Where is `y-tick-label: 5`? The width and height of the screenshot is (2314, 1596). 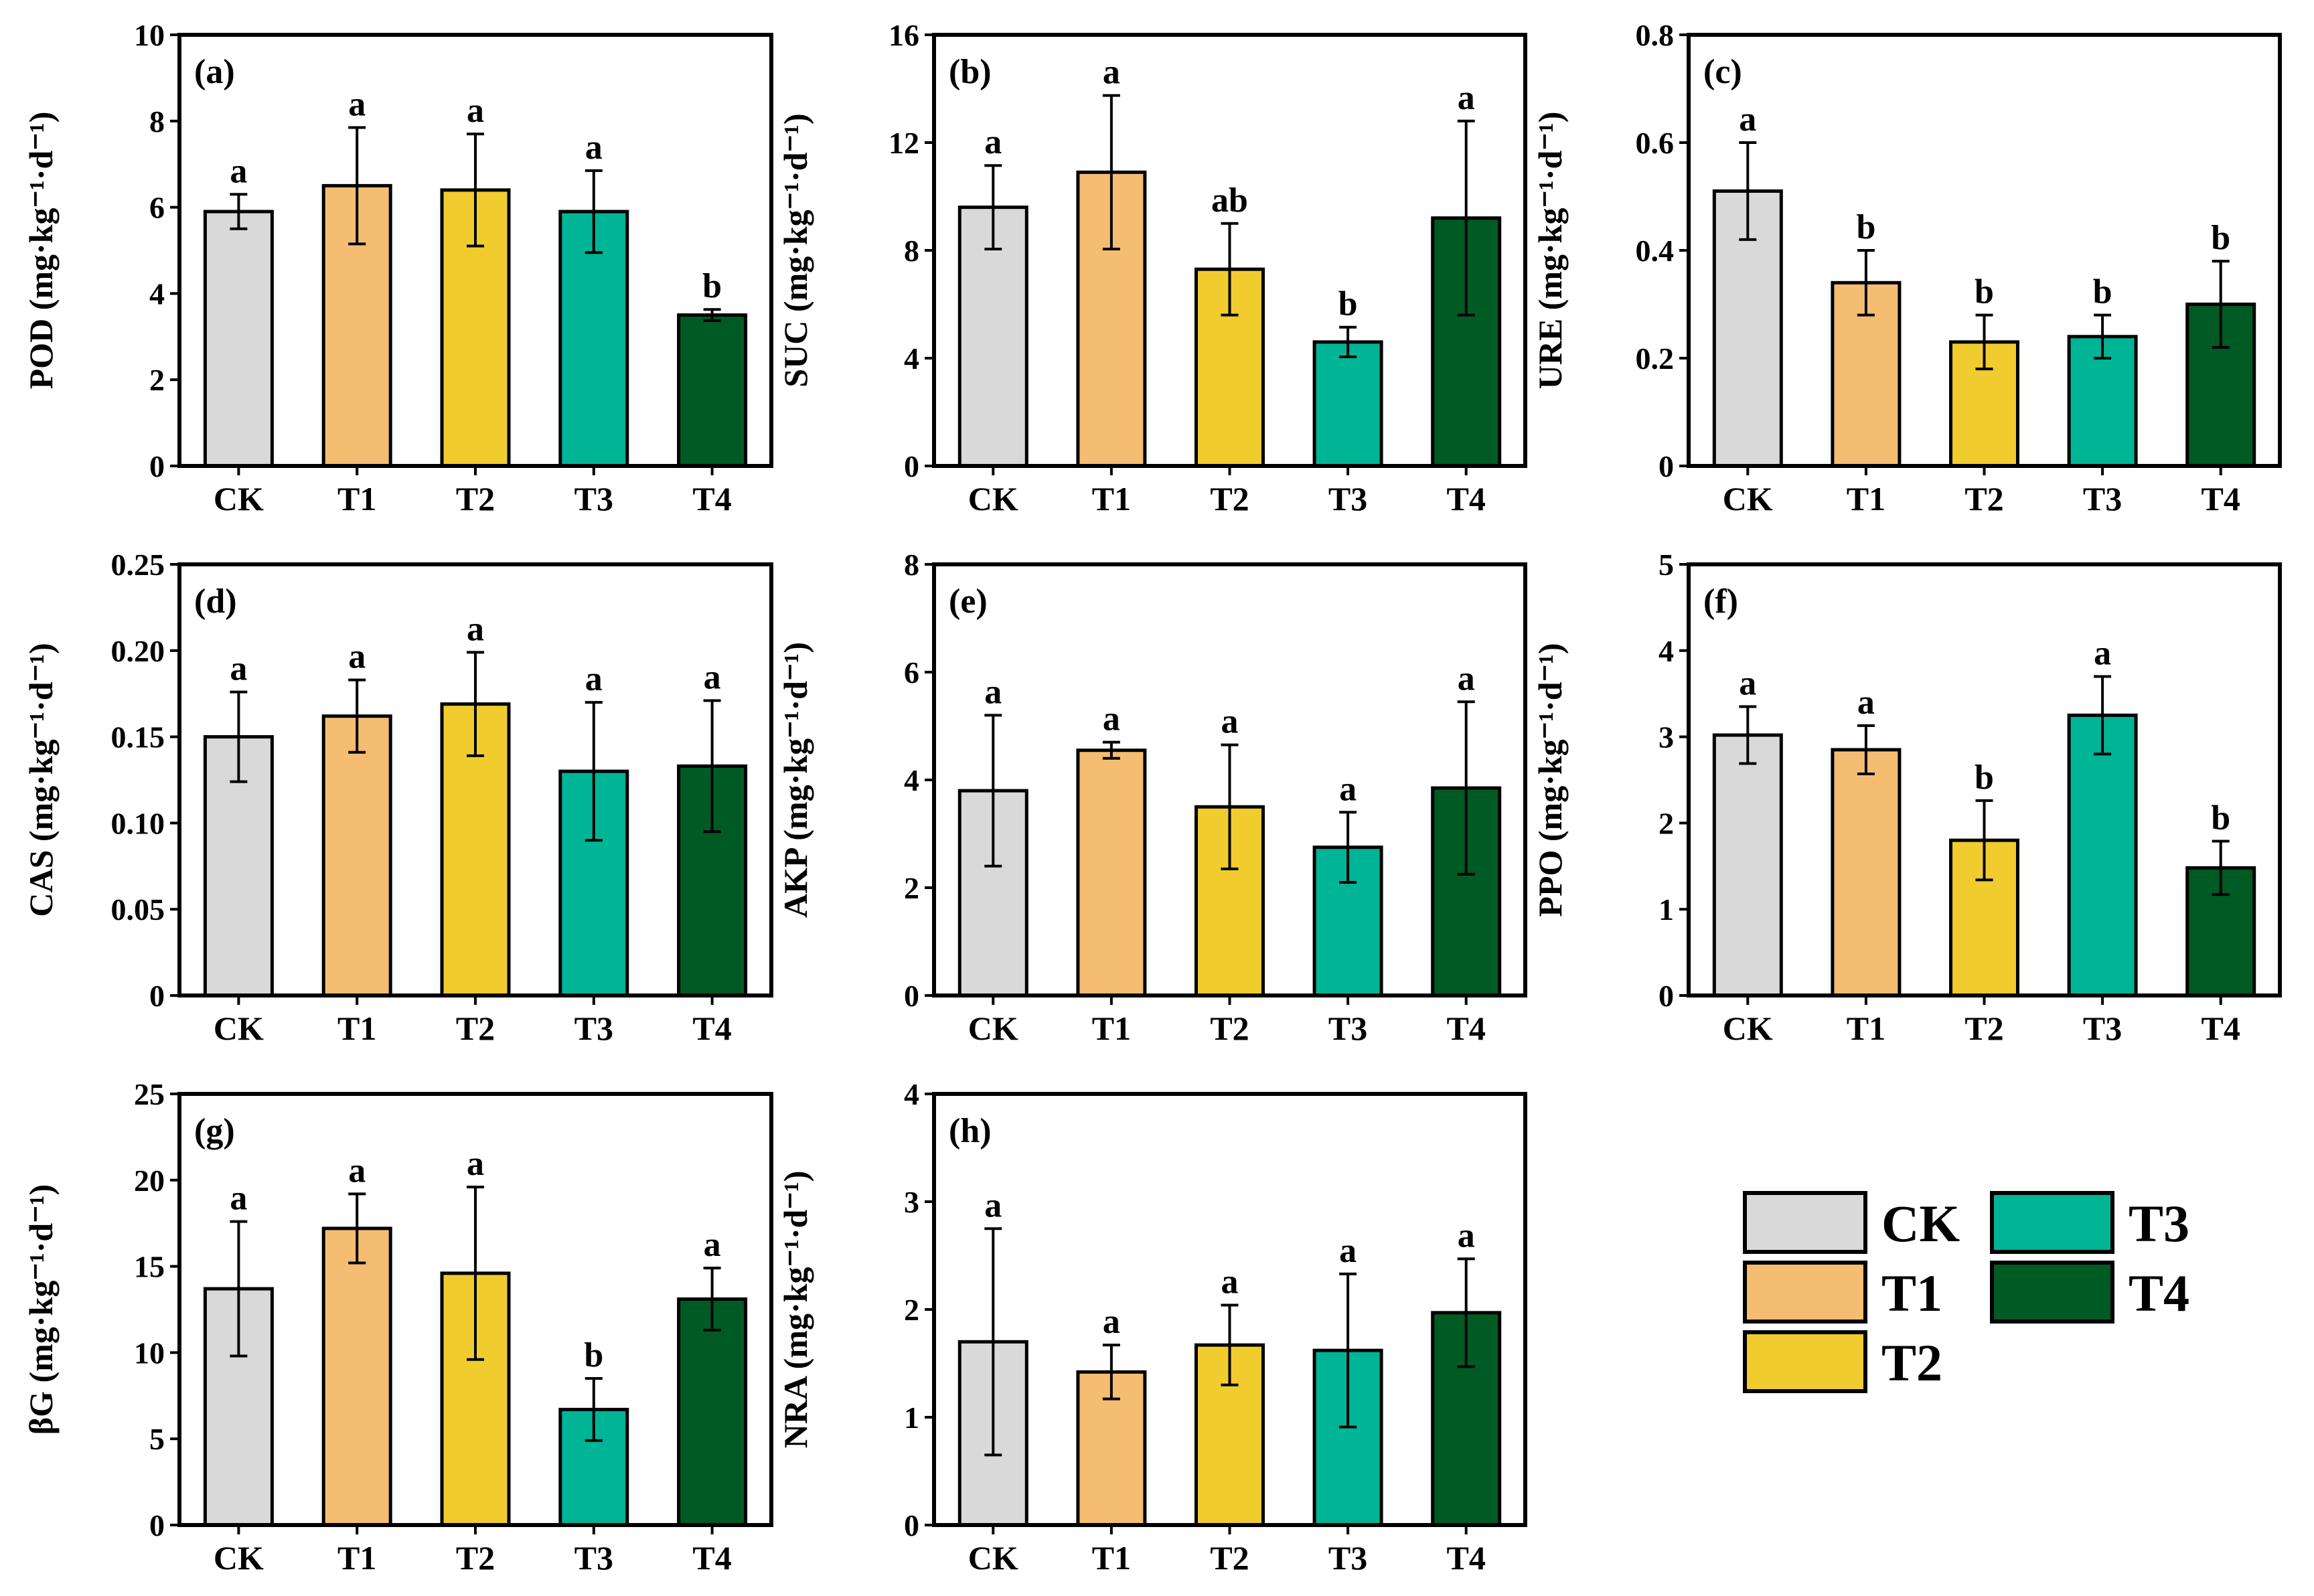 y-tick-label: 5 is located at coordinates (1667, 565).